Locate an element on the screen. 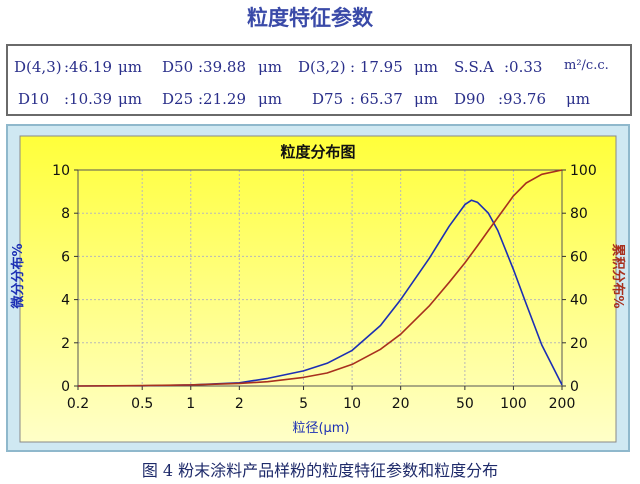 The height and width of the screenshot is (484, 640). y-tick-label-right: 40 is located at coordinates (579, 301).